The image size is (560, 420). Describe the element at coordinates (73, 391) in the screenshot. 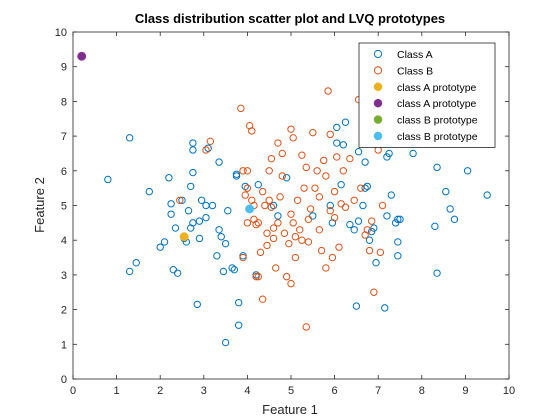

I see `x-tick-label: 0` at that location.